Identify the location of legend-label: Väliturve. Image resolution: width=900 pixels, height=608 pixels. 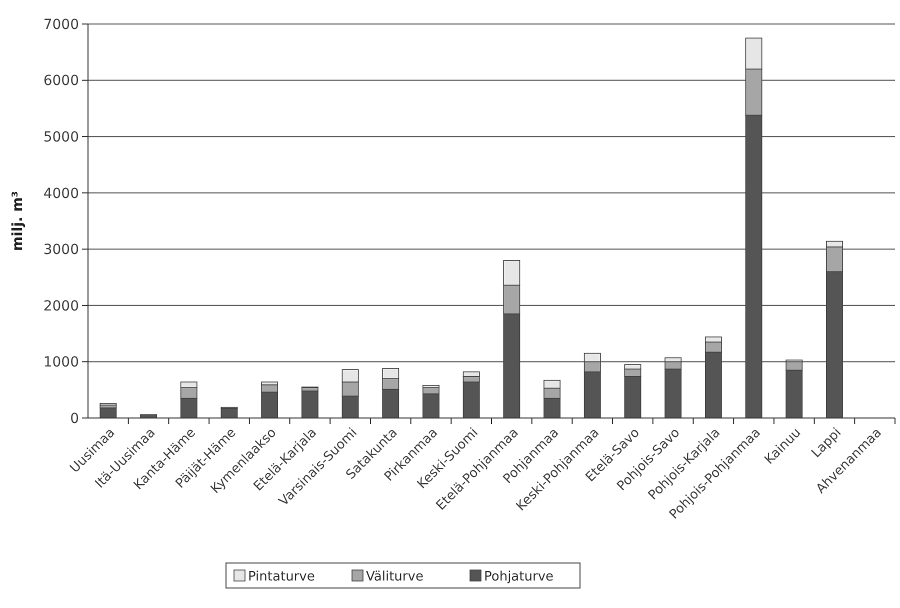
(395, 577).